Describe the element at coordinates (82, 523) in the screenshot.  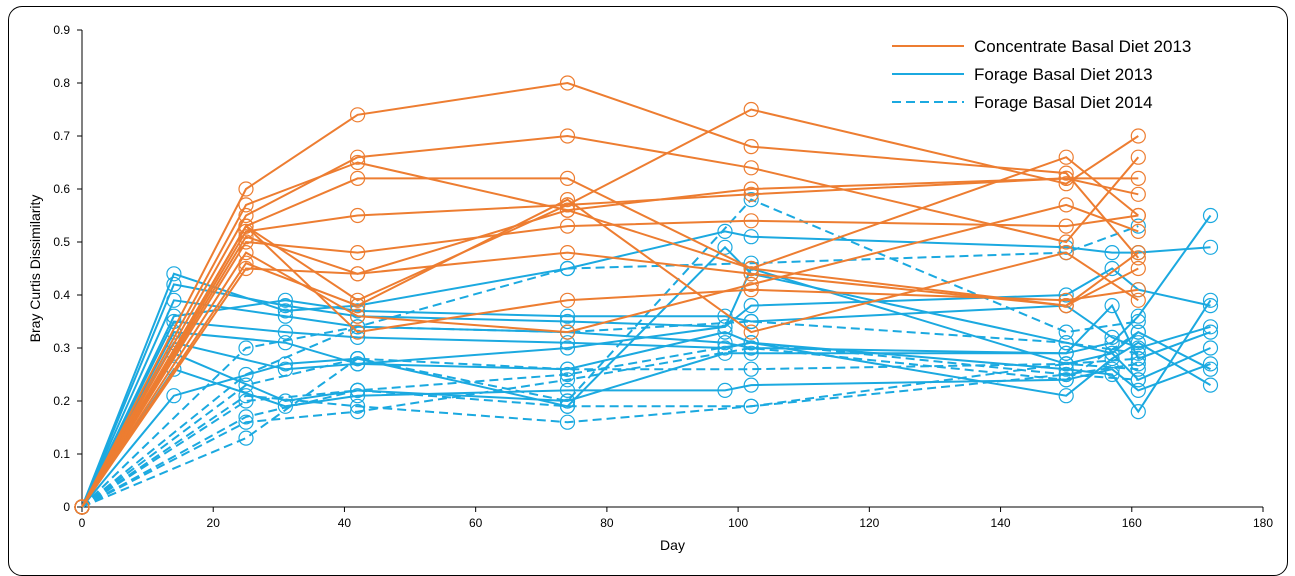
I see `x-tick-label: 0` at that location.